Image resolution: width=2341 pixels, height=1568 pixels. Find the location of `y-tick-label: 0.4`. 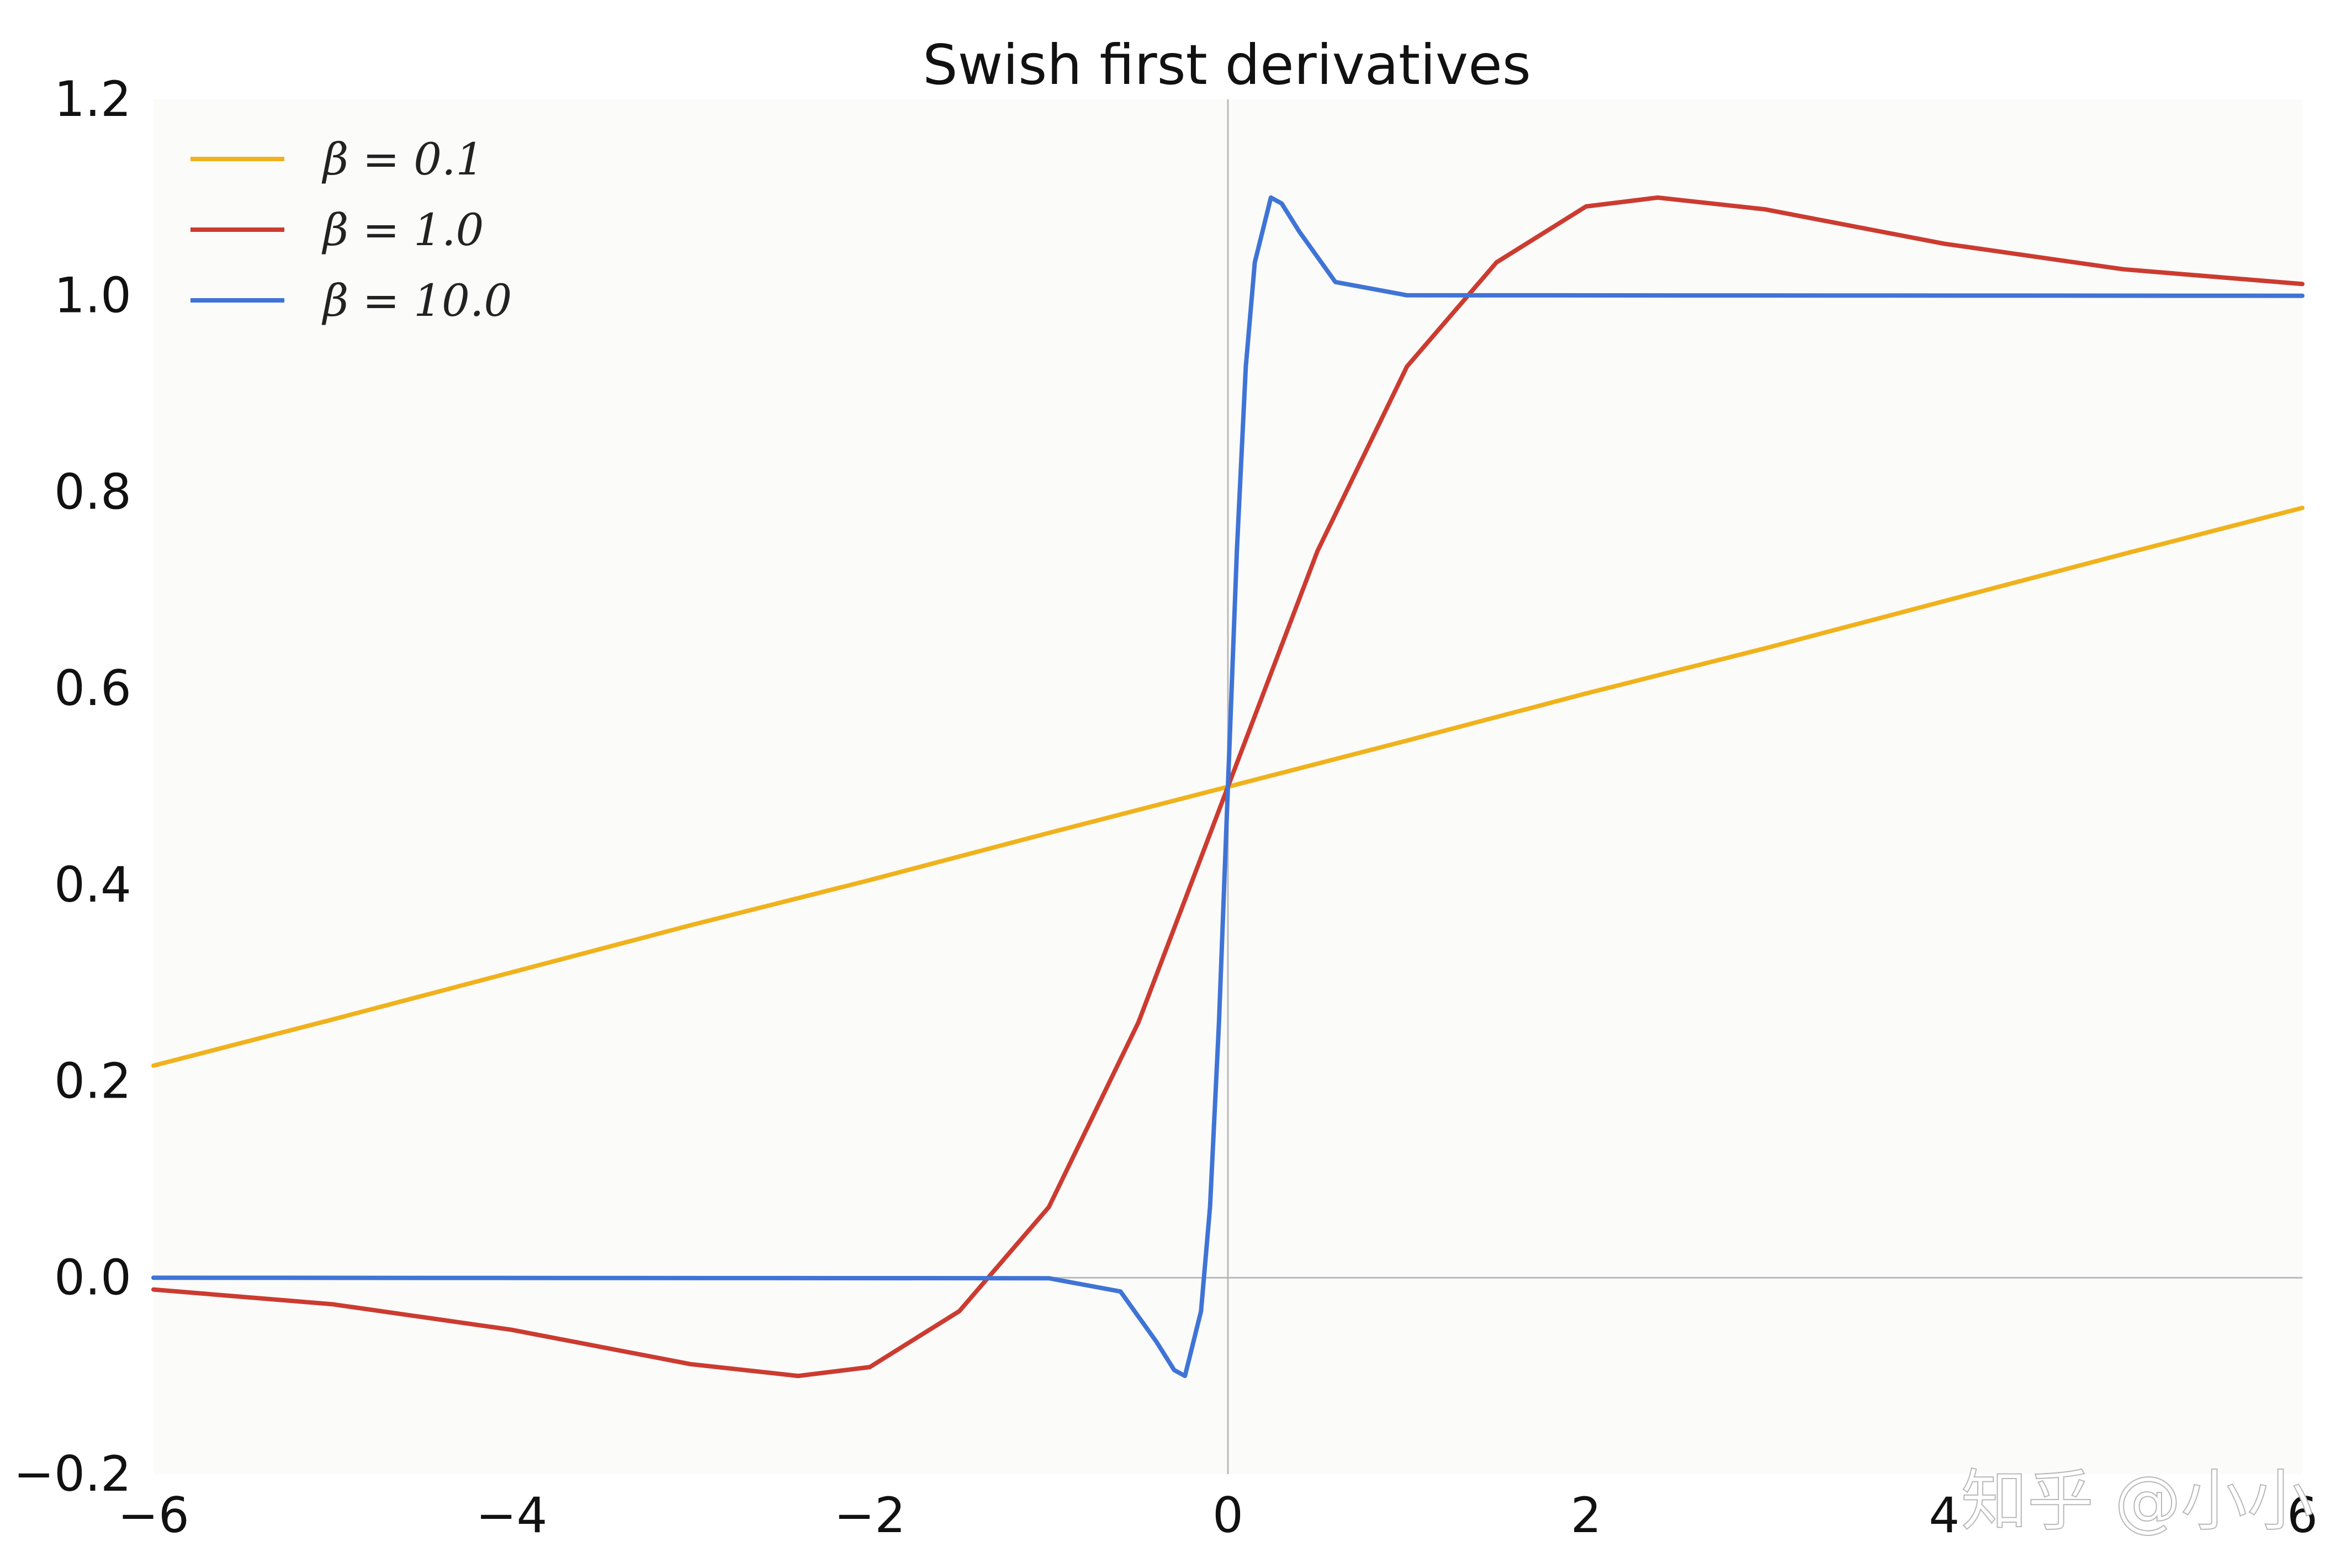

y-tick-label: 0.4 is located at coordinates (92, 885).